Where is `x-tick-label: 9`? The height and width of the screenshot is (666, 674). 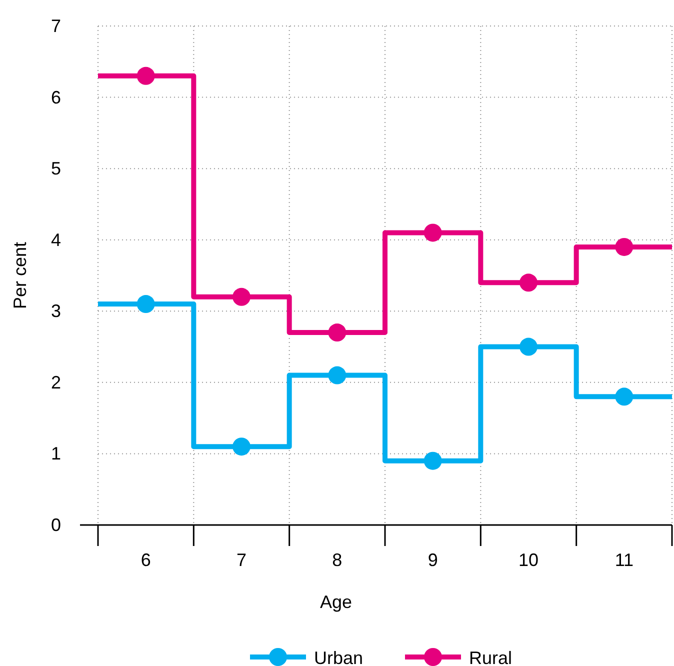
x-tick-label: 9 is located at coordinates (433, 560).